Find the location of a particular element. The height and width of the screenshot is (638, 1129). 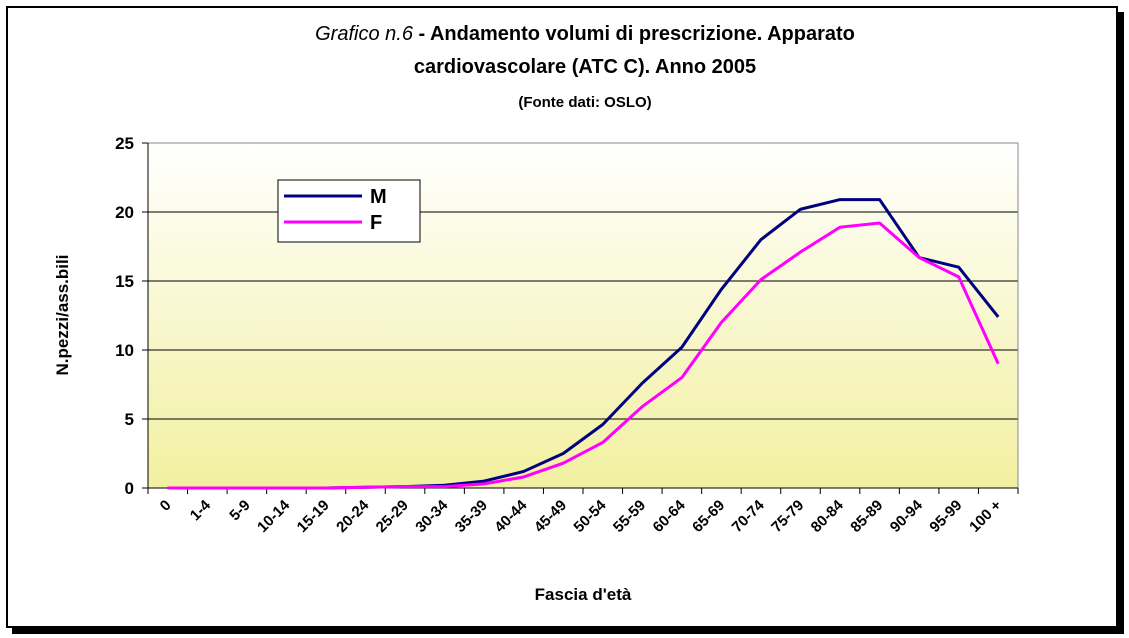

chart-subtitle: (Fonte dati: OSLO) is located at coordinates (584, 102).